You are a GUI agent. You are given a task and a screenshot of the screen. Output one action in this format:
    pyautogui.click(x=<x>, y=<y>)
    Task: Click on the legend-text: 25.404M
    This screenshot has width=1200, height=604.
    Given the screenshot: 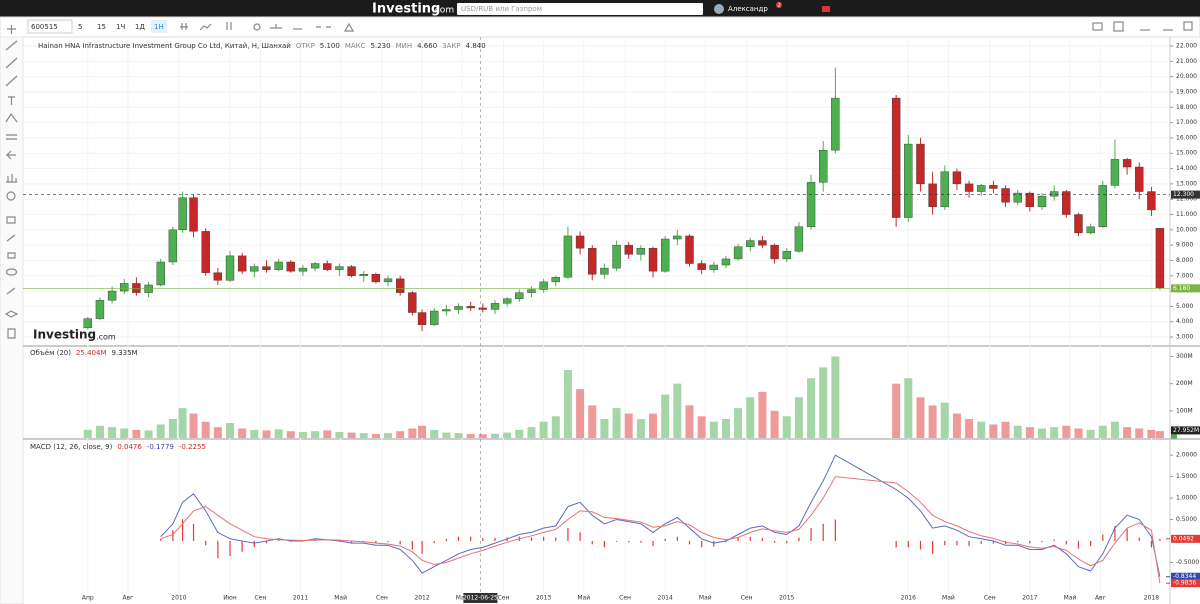 What is the action you would take?
    pyautogui.click(x=91, y=353)
    